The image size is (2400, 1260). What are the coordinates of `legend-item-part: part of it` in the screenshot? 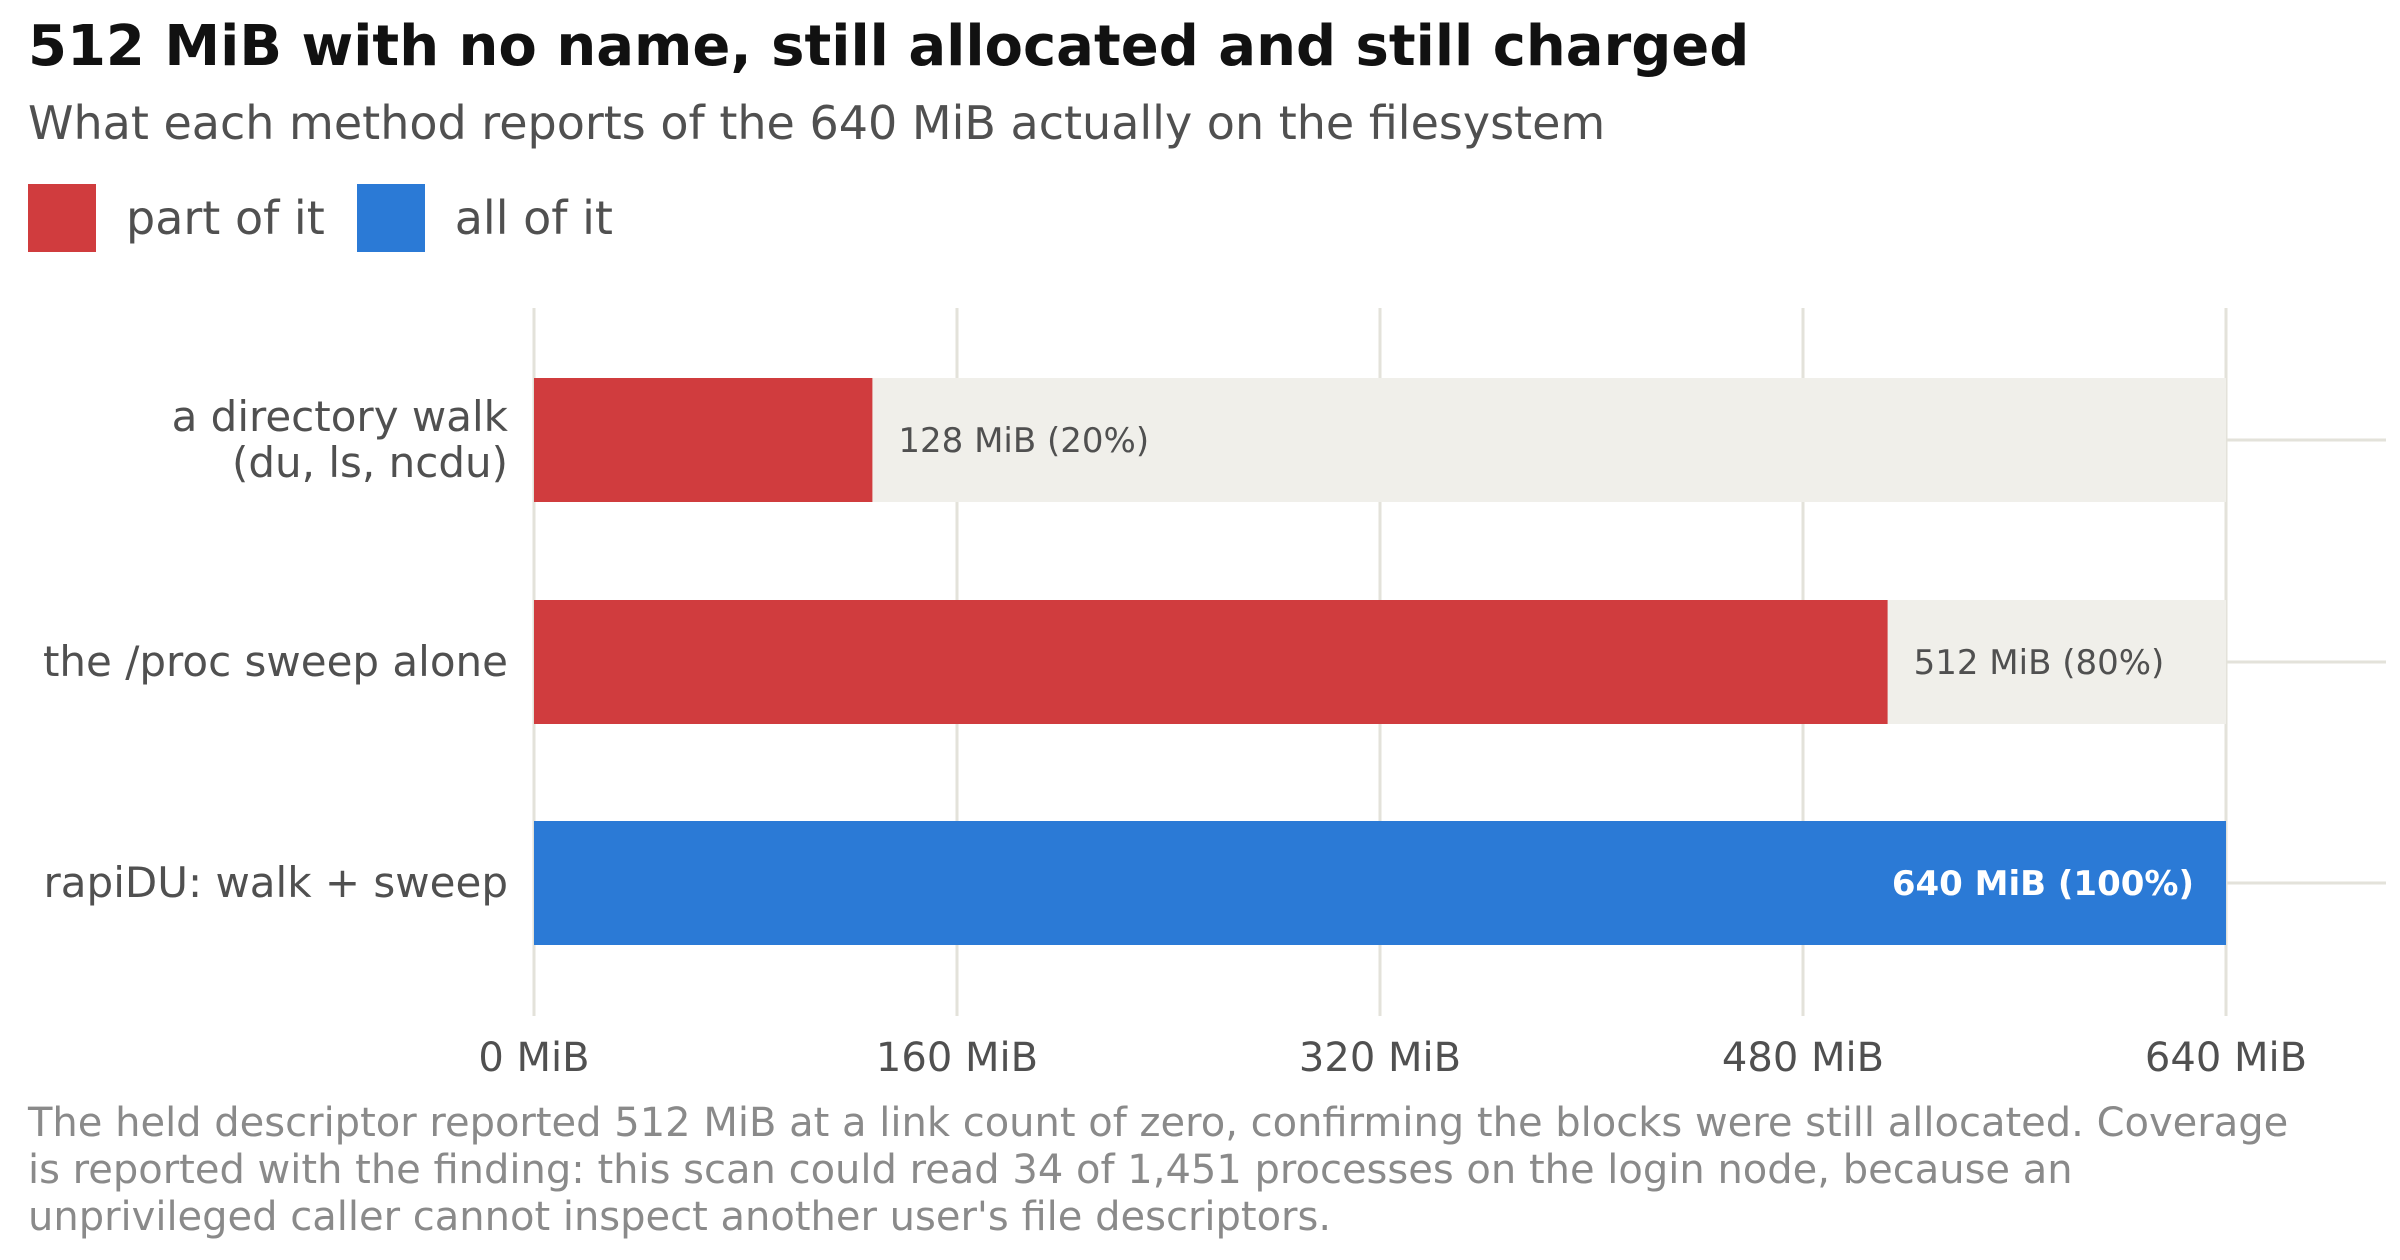 It's located at (176, 218).